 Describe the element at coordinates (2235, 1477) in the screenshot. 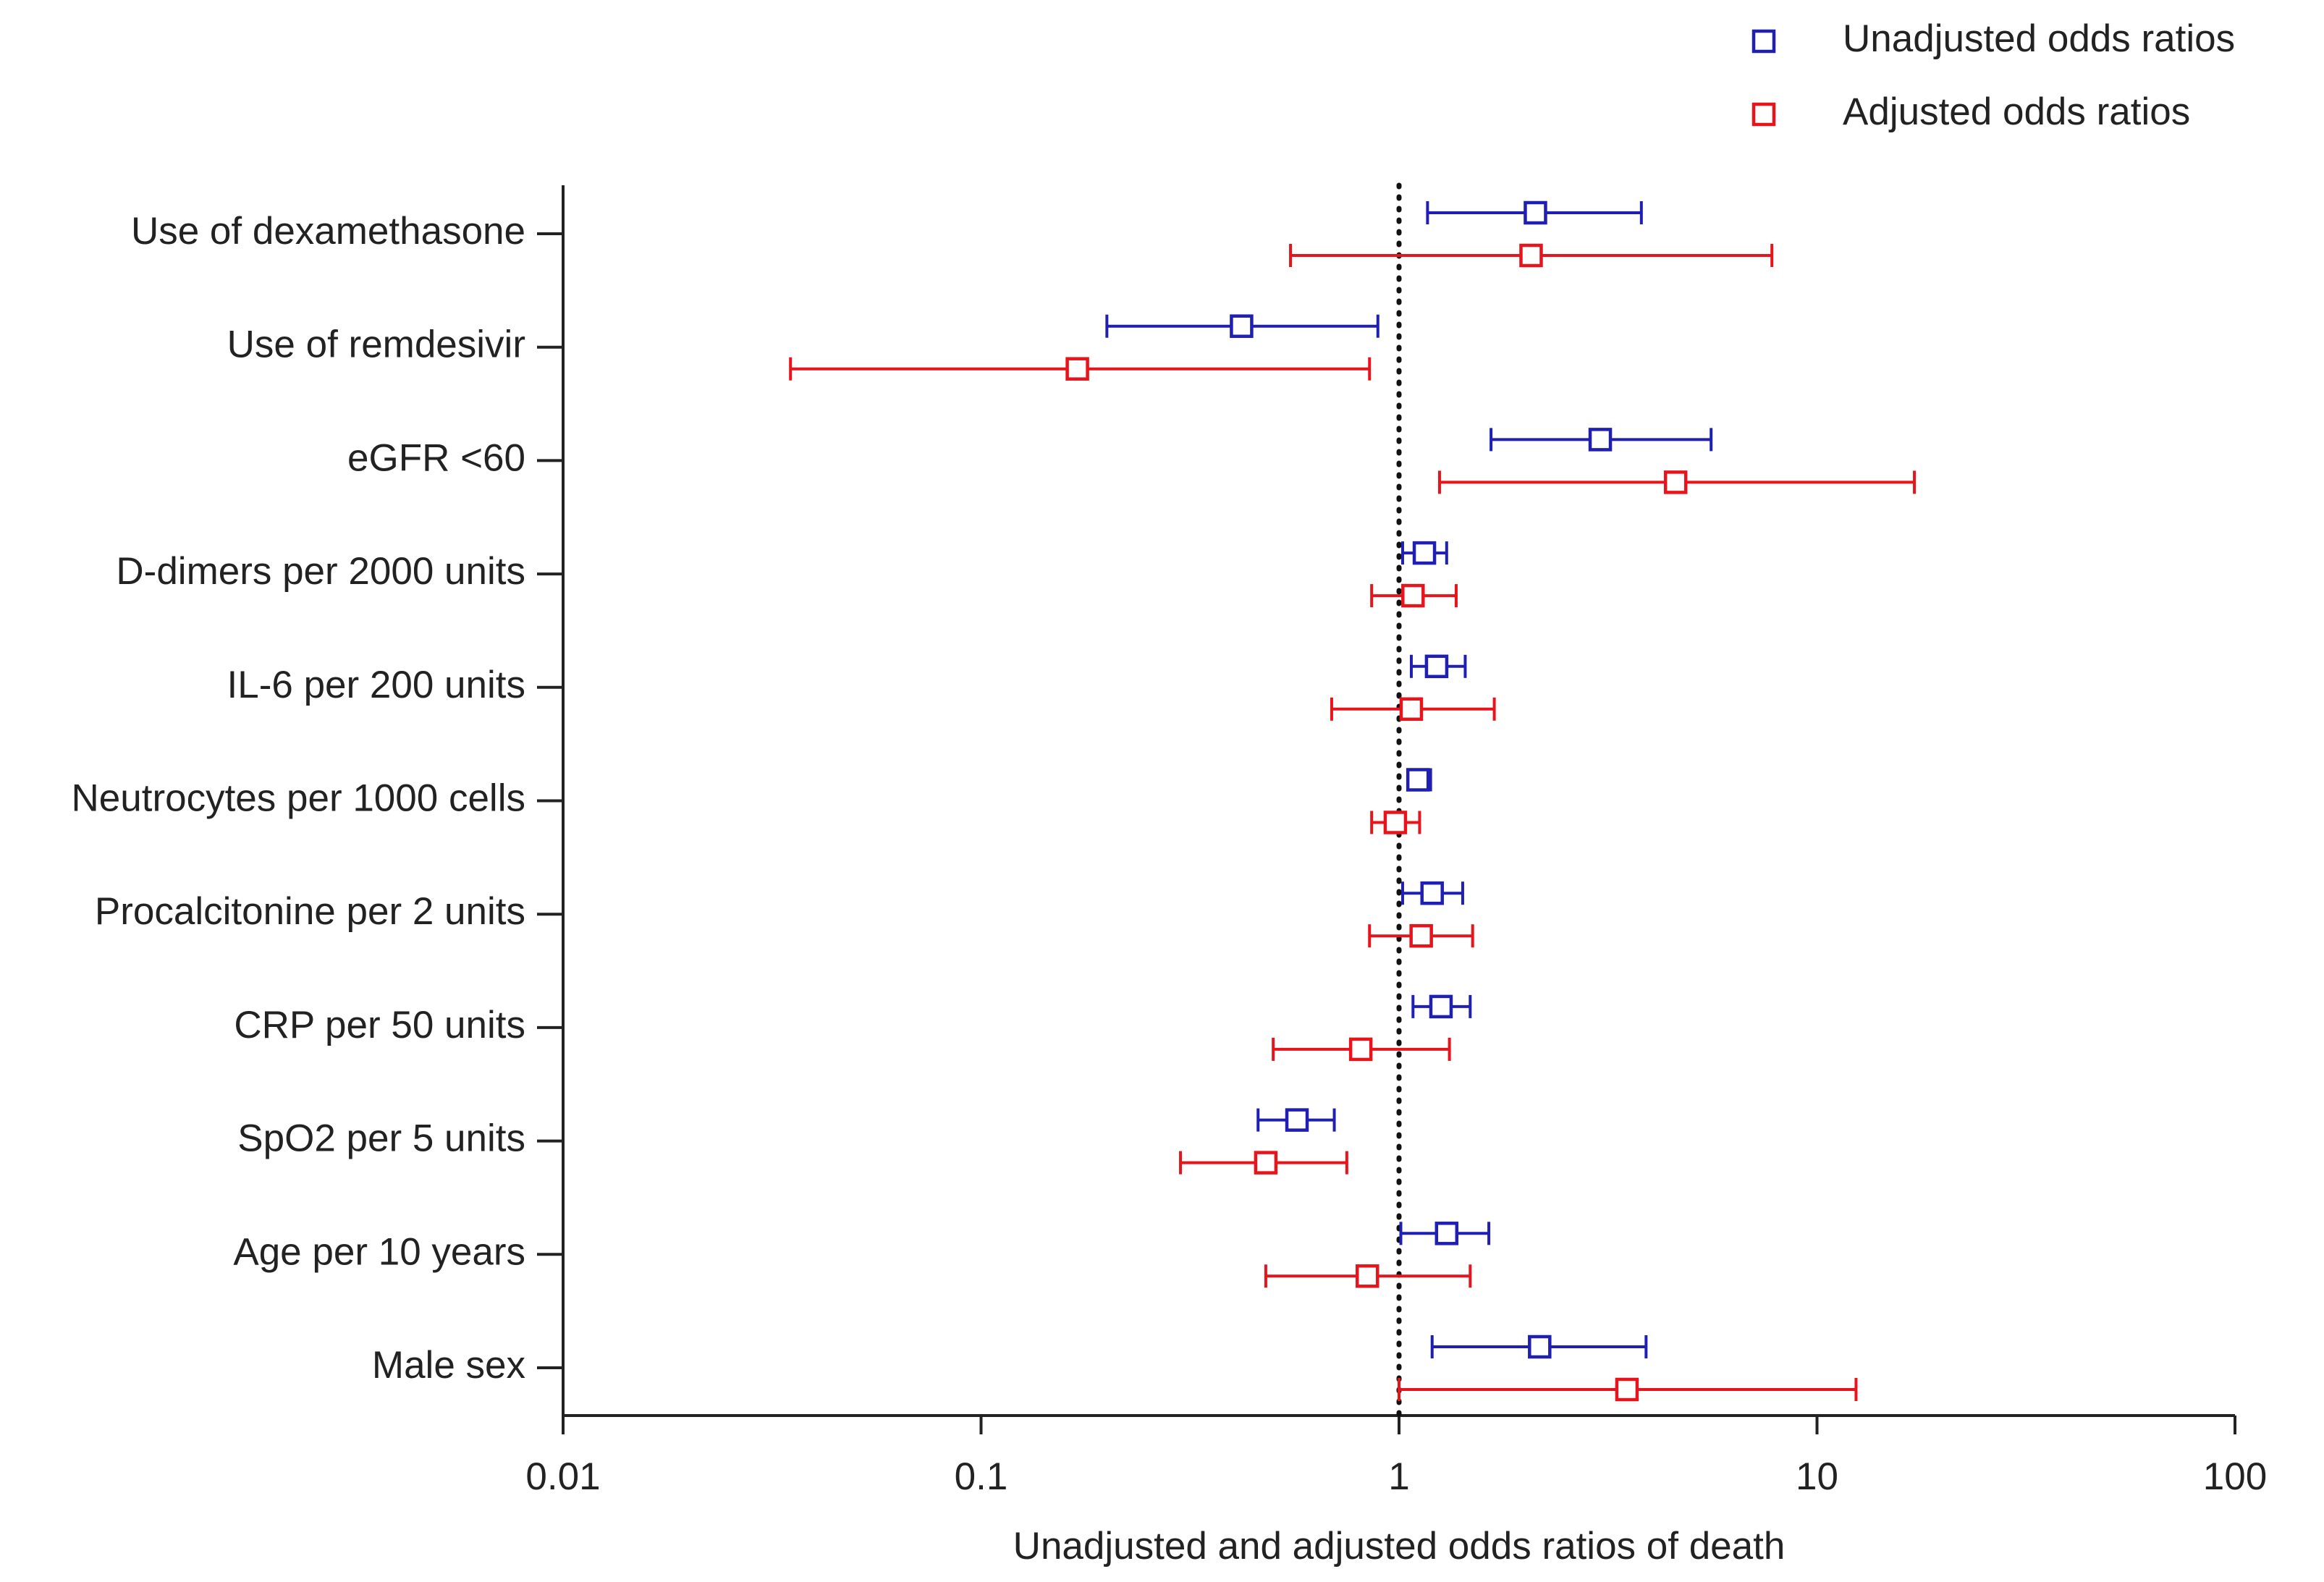

I see `x-tick-label: 100` at that location.